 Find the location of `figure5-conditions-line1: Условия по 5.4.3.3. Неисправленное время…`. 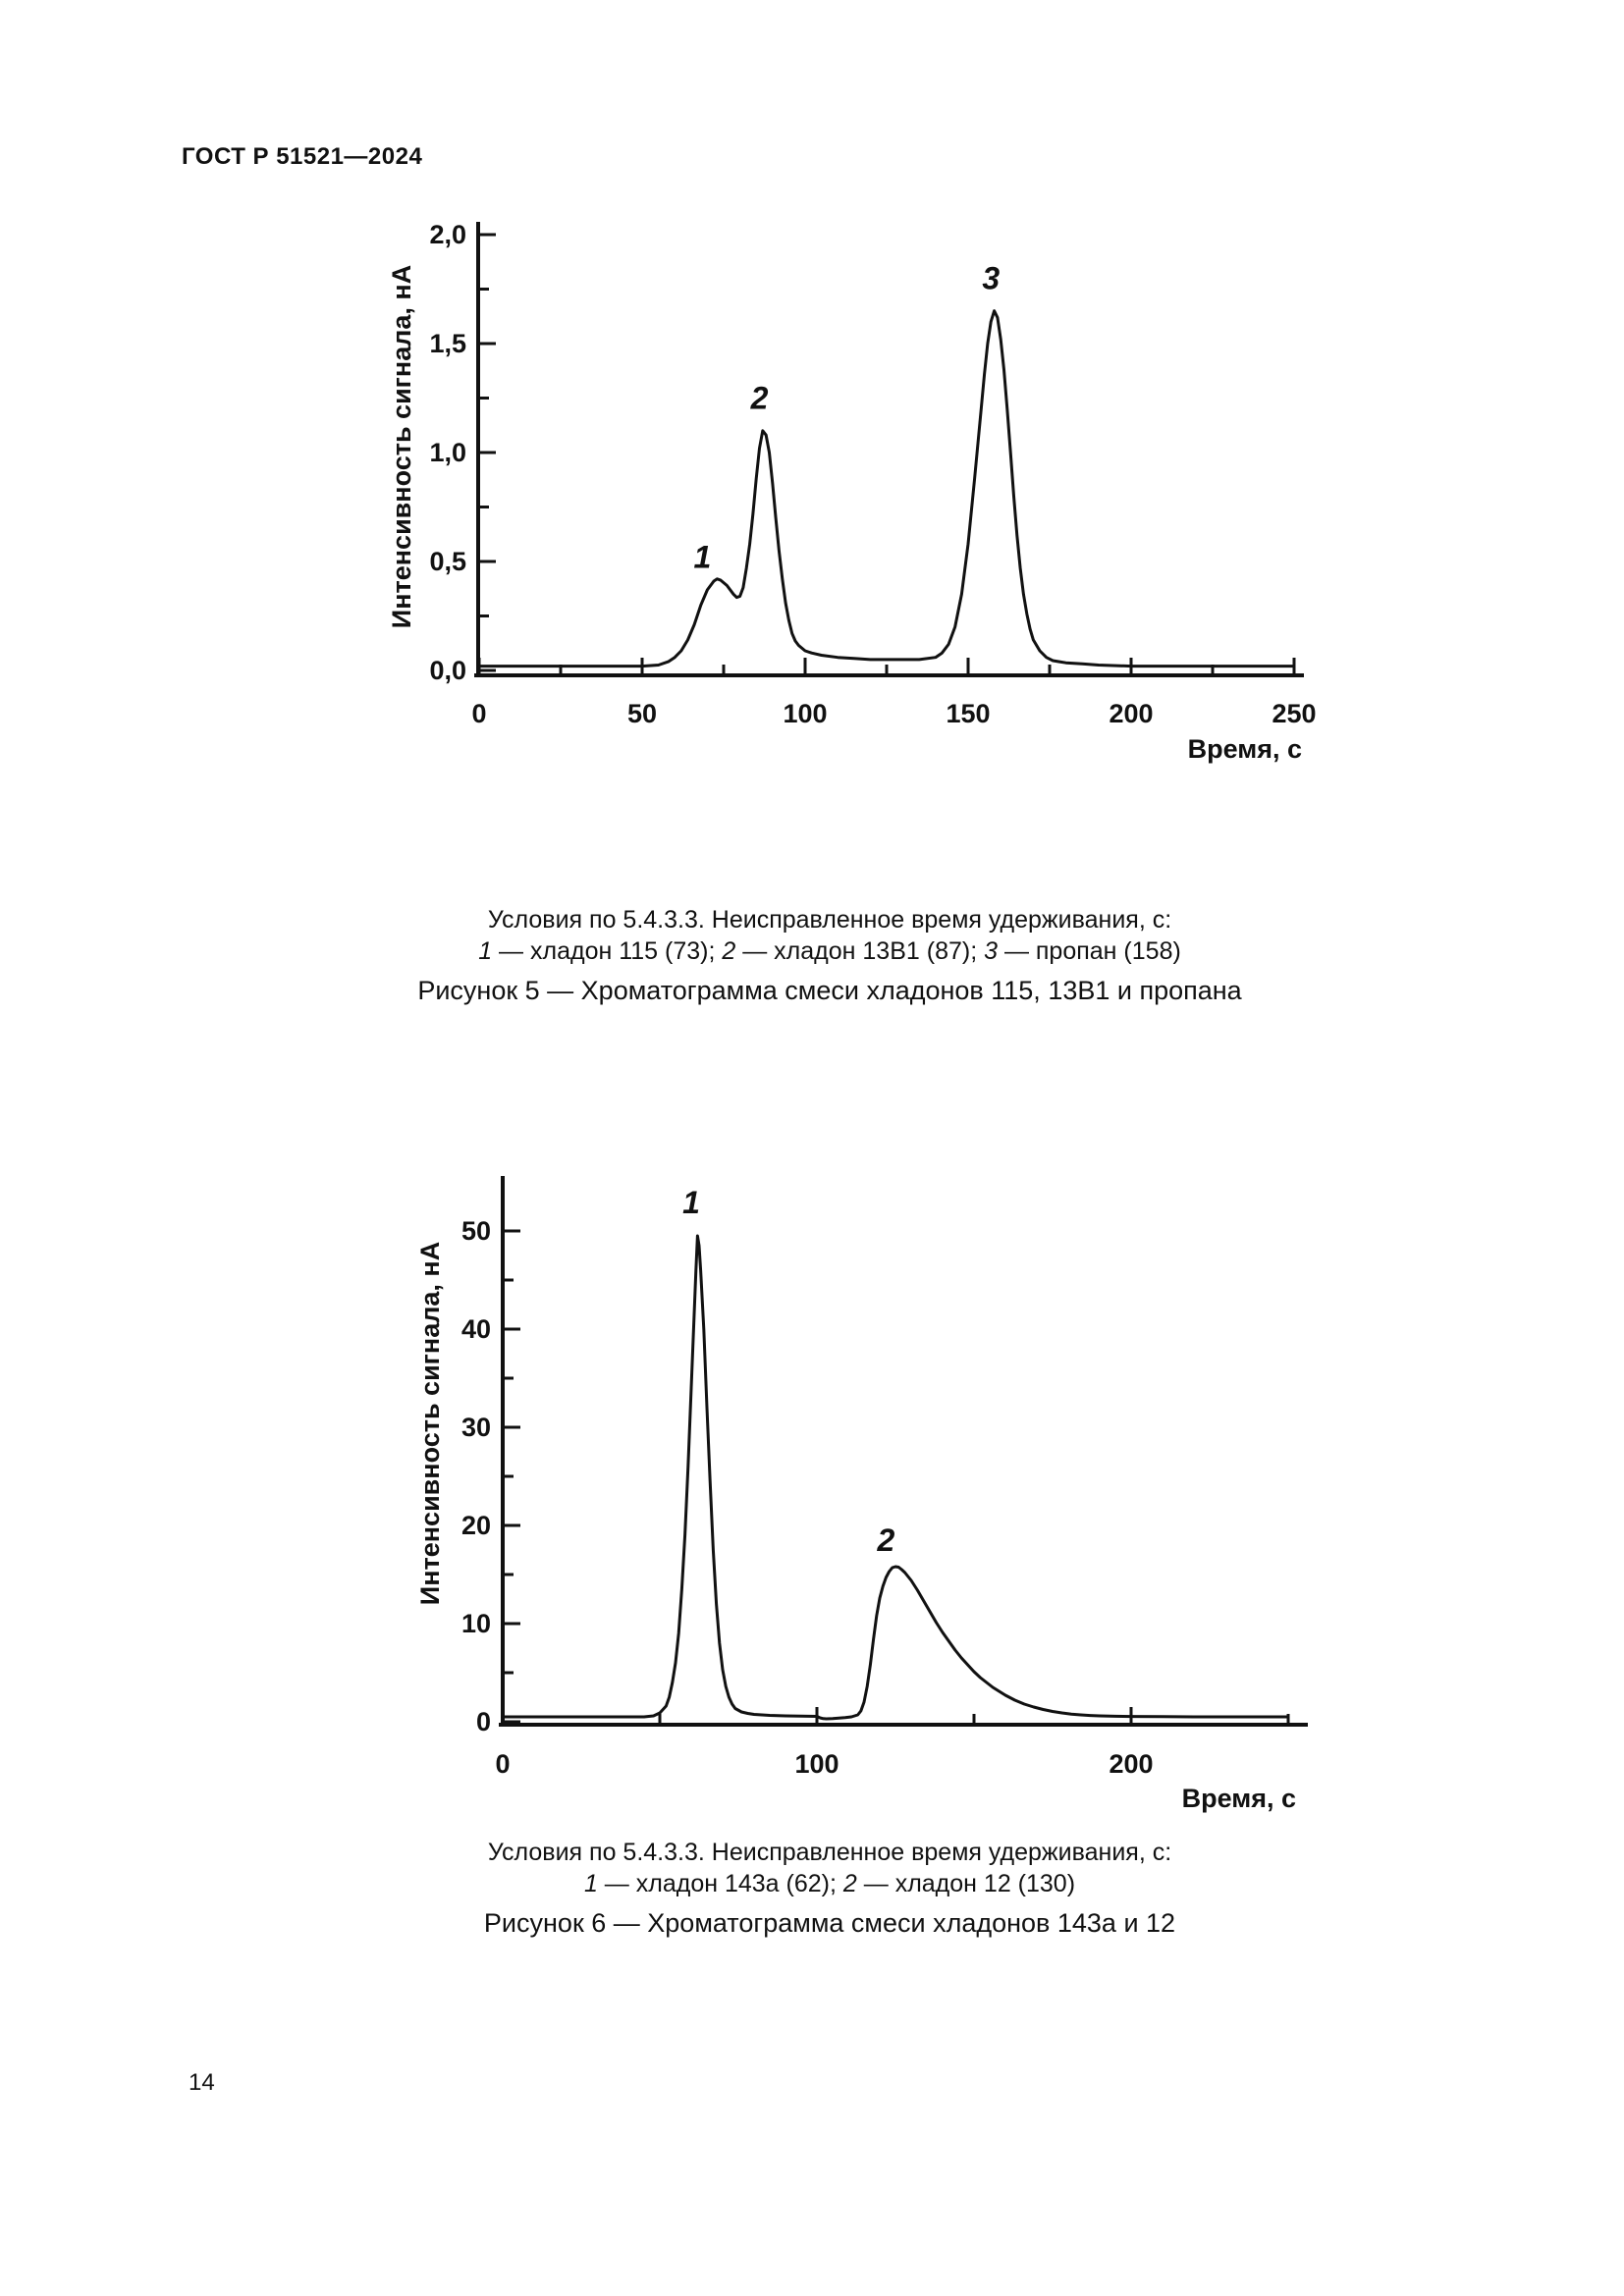

figure5-conditions-line1: Условия по 5.4.3.3. Неисправленное время… is located at coordinates (829, 920).